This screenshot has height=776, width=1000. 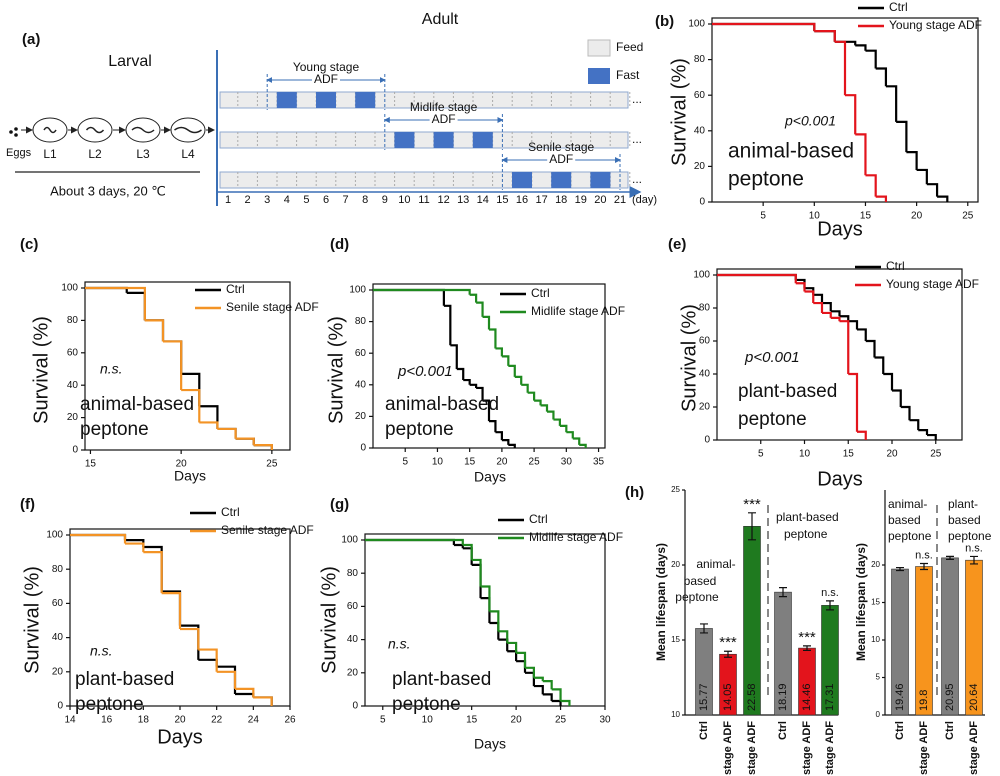 I want to click on y-tick-label: 25, so click(x=675, y=489).